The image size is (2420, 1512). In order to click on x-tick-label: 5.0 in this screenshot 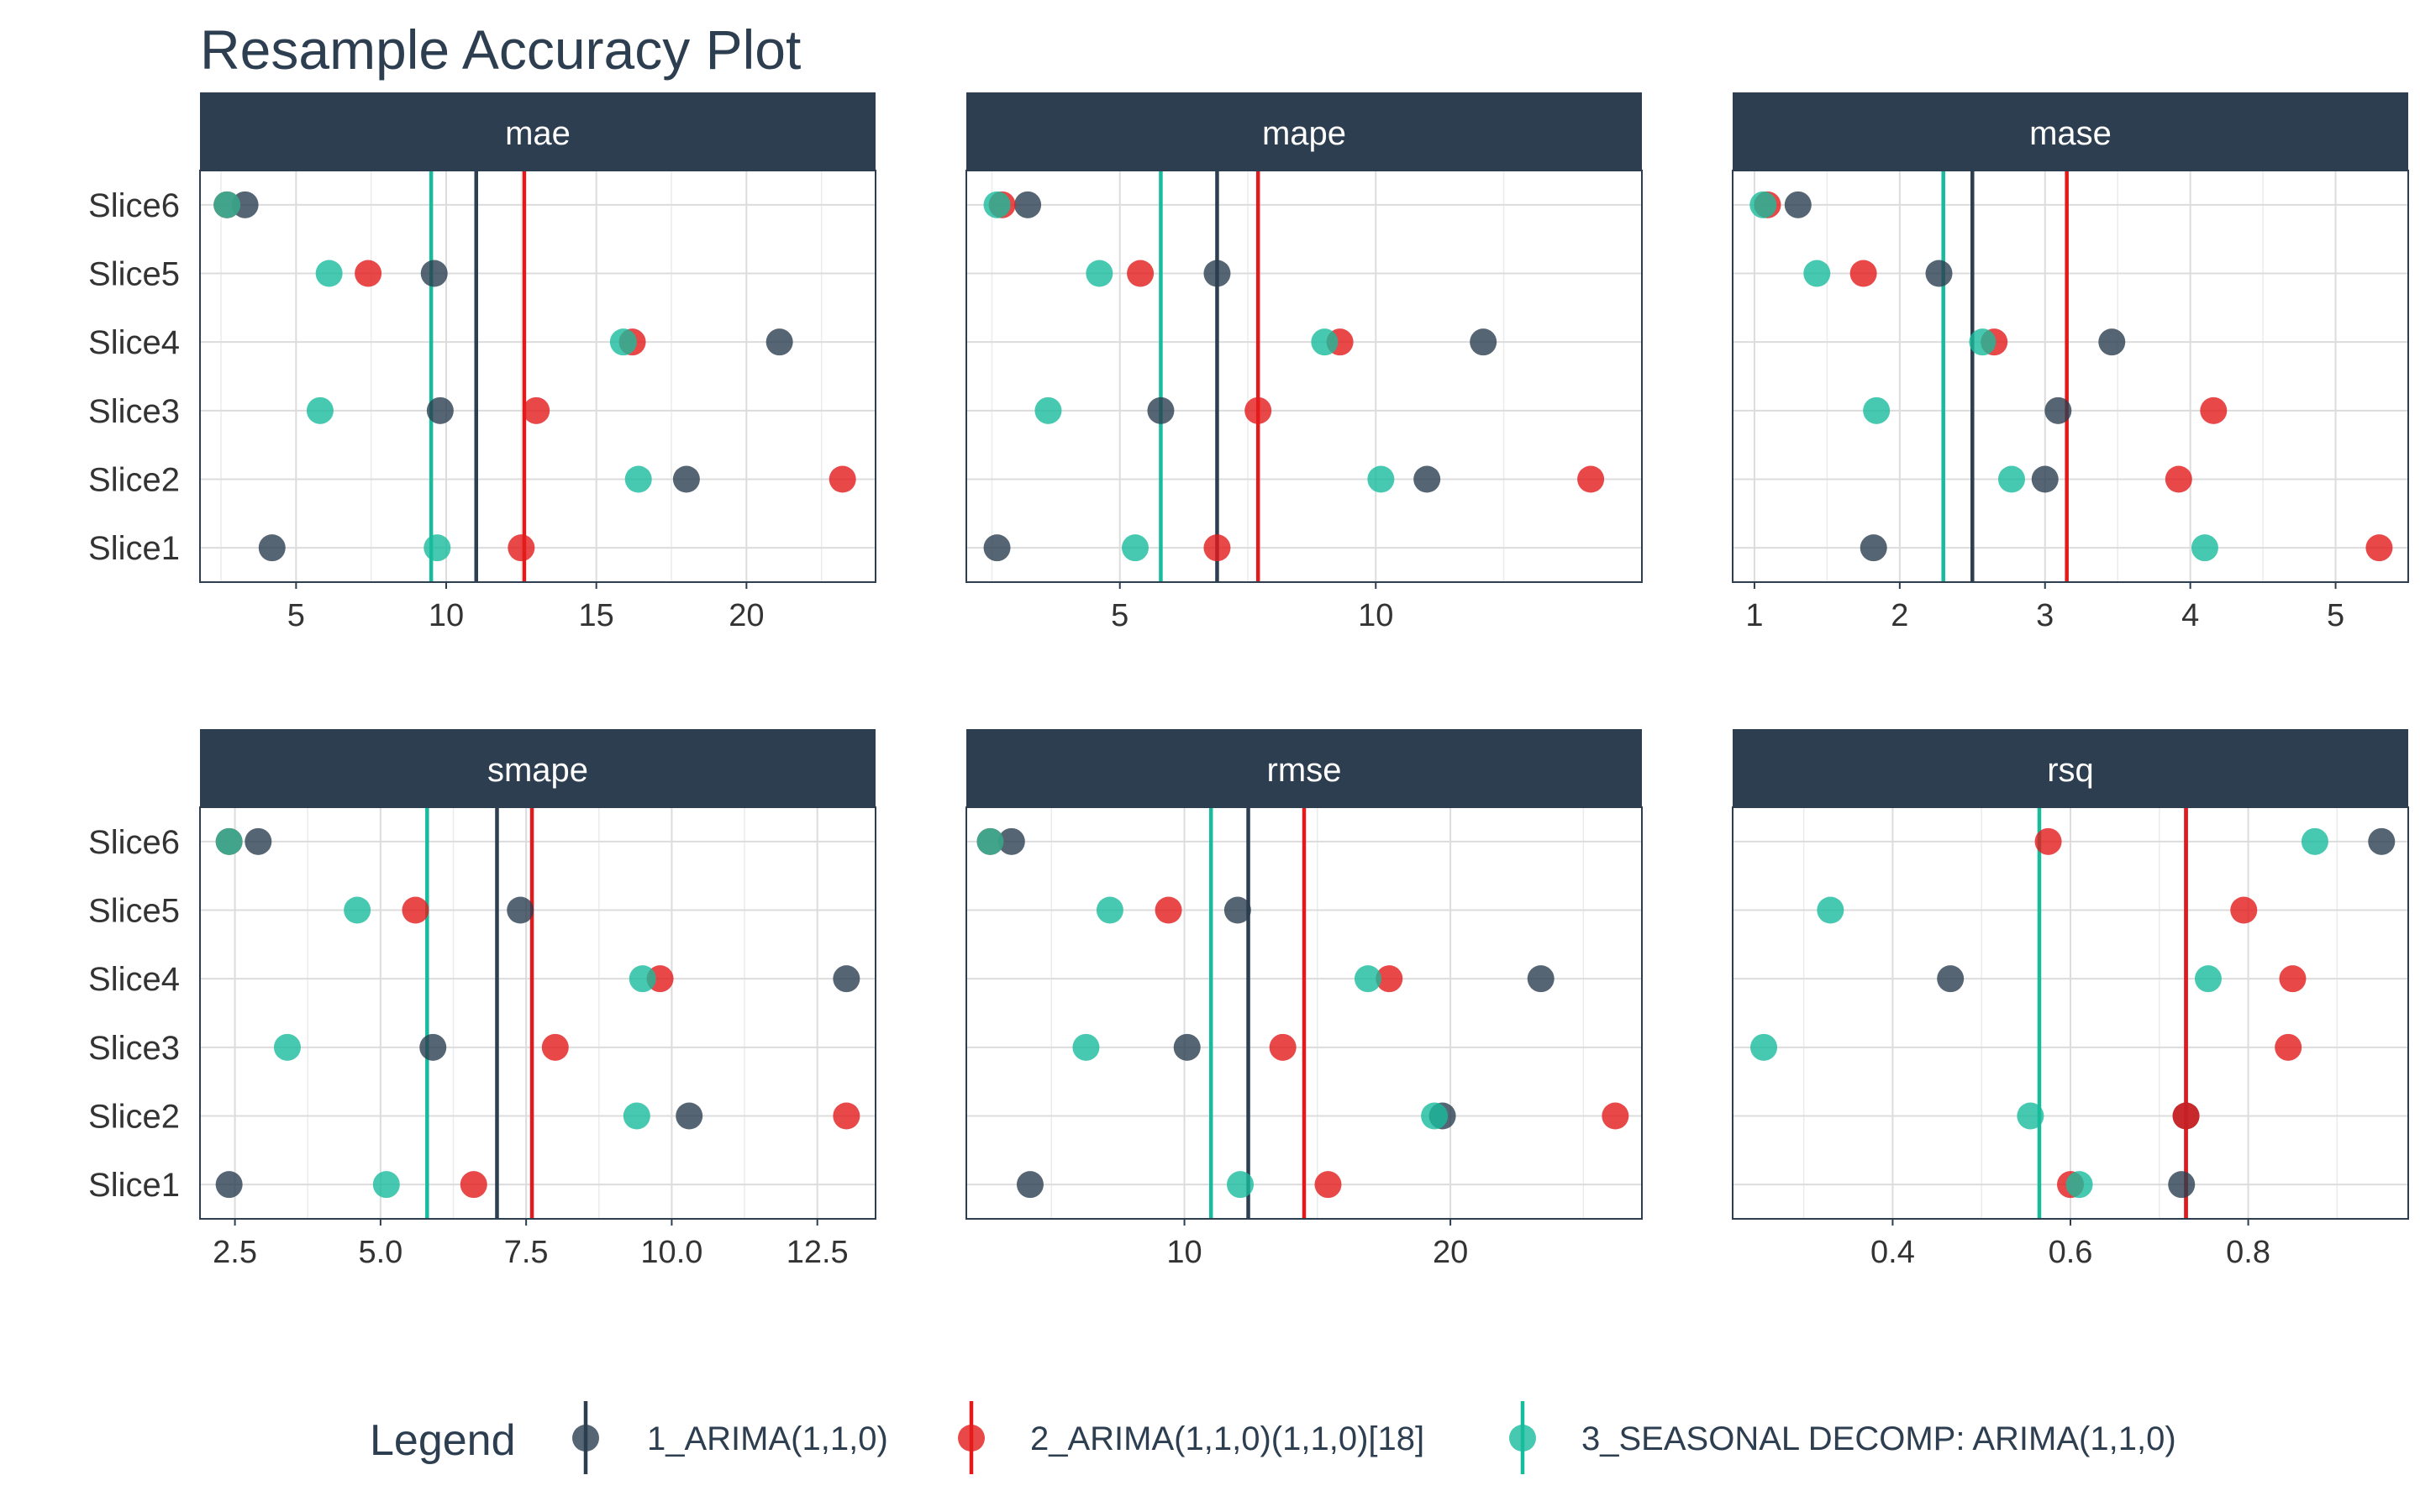, I will do `click(380, 1252)`.